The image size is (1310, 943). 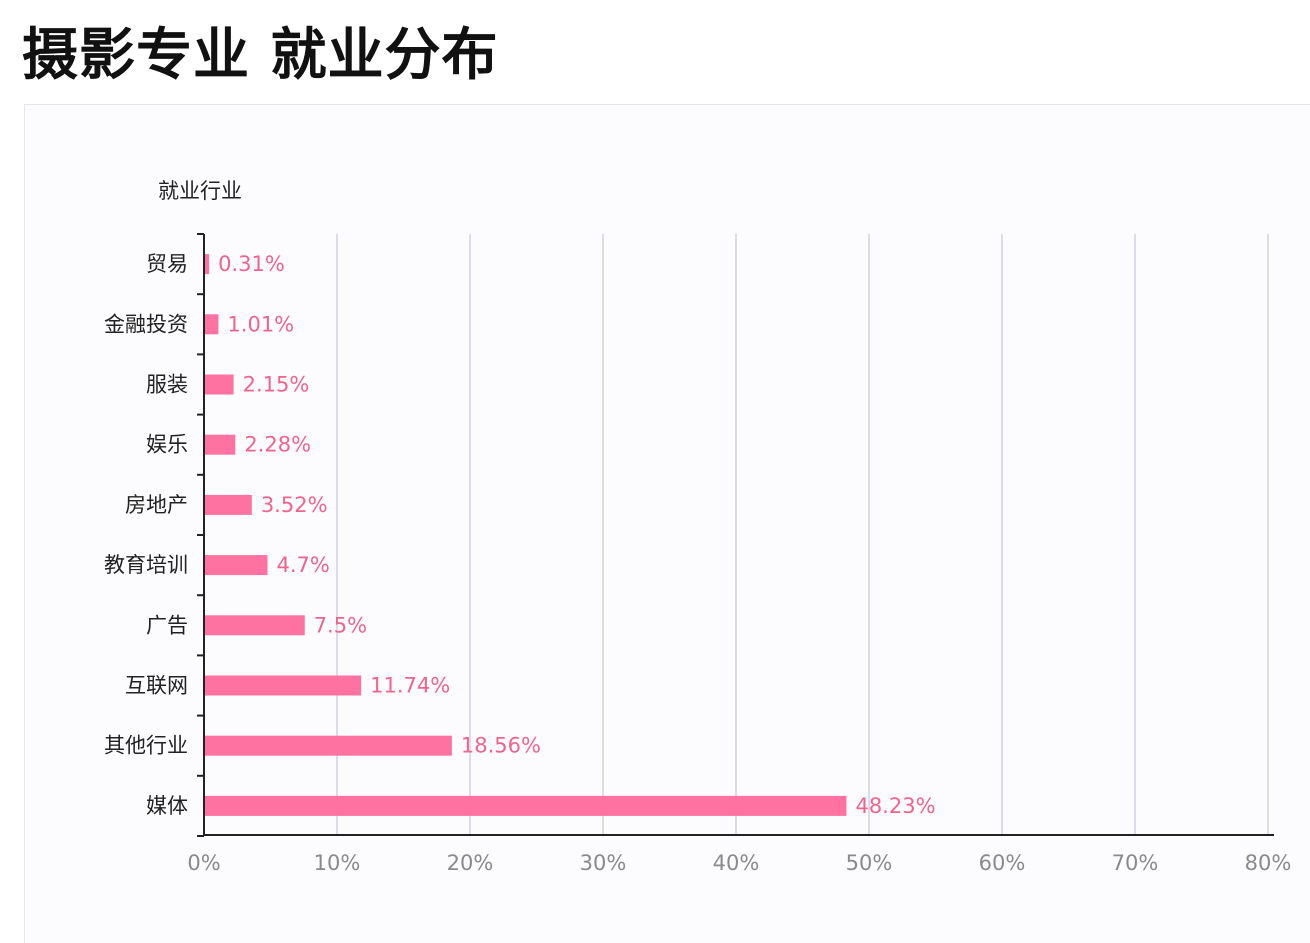 What do you see at coordinates (736, 863) in the screenshot?
I see `x-tick-label: 40%` at bounding box center [736, 863].